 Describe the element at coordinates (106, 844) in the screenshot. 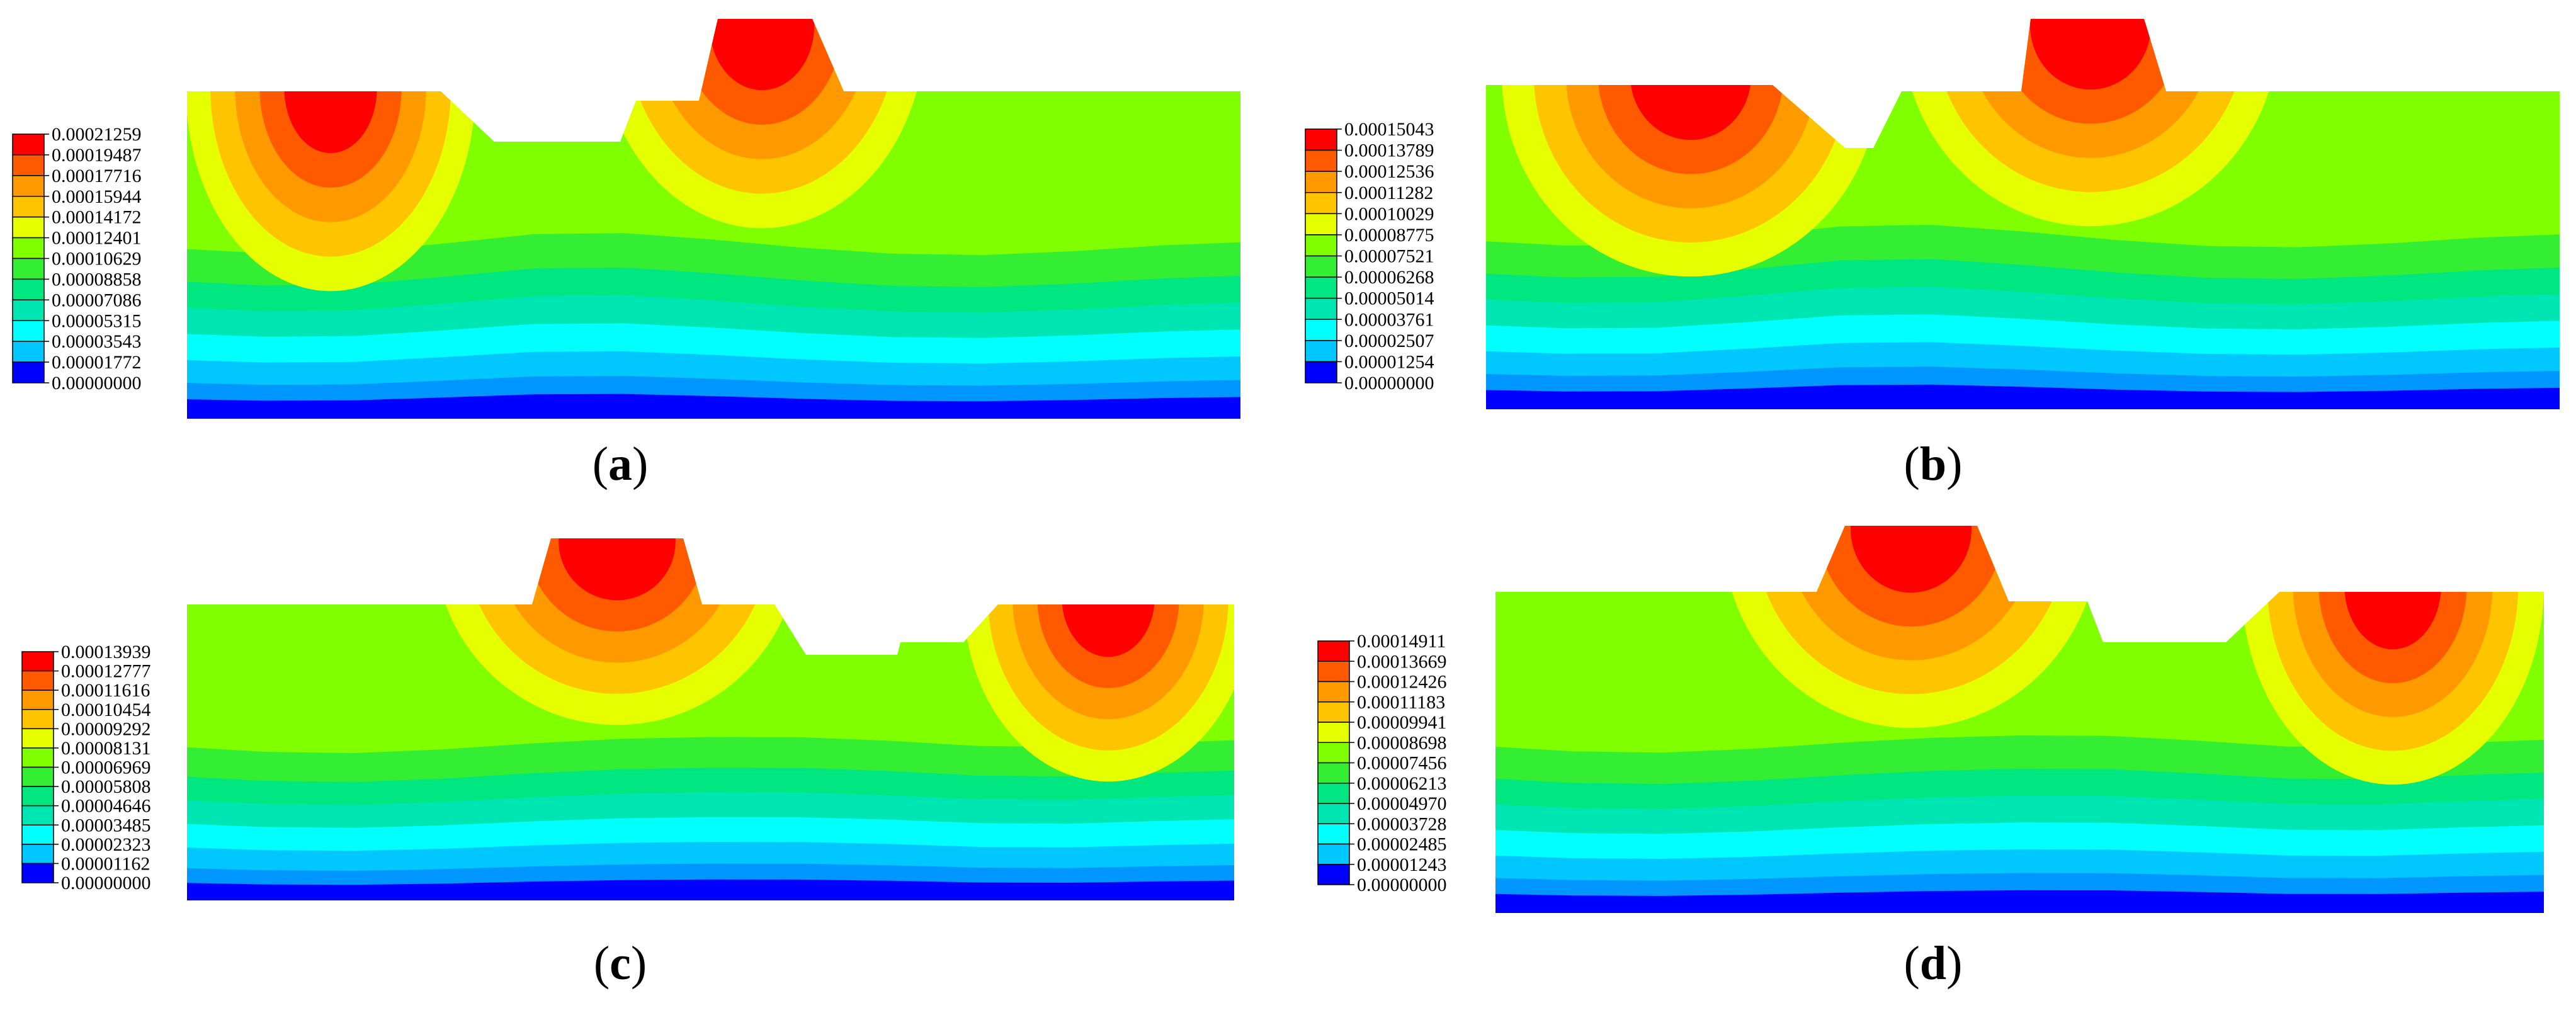

I see `legend-value: 0.00002323` at that location.